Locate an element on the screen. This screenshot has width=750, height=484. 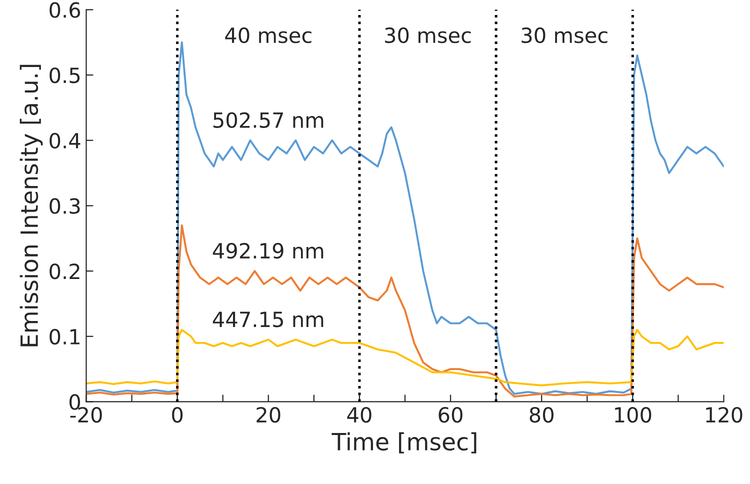
y-tick-label: 0.2 is located at coordinates (65, 271).